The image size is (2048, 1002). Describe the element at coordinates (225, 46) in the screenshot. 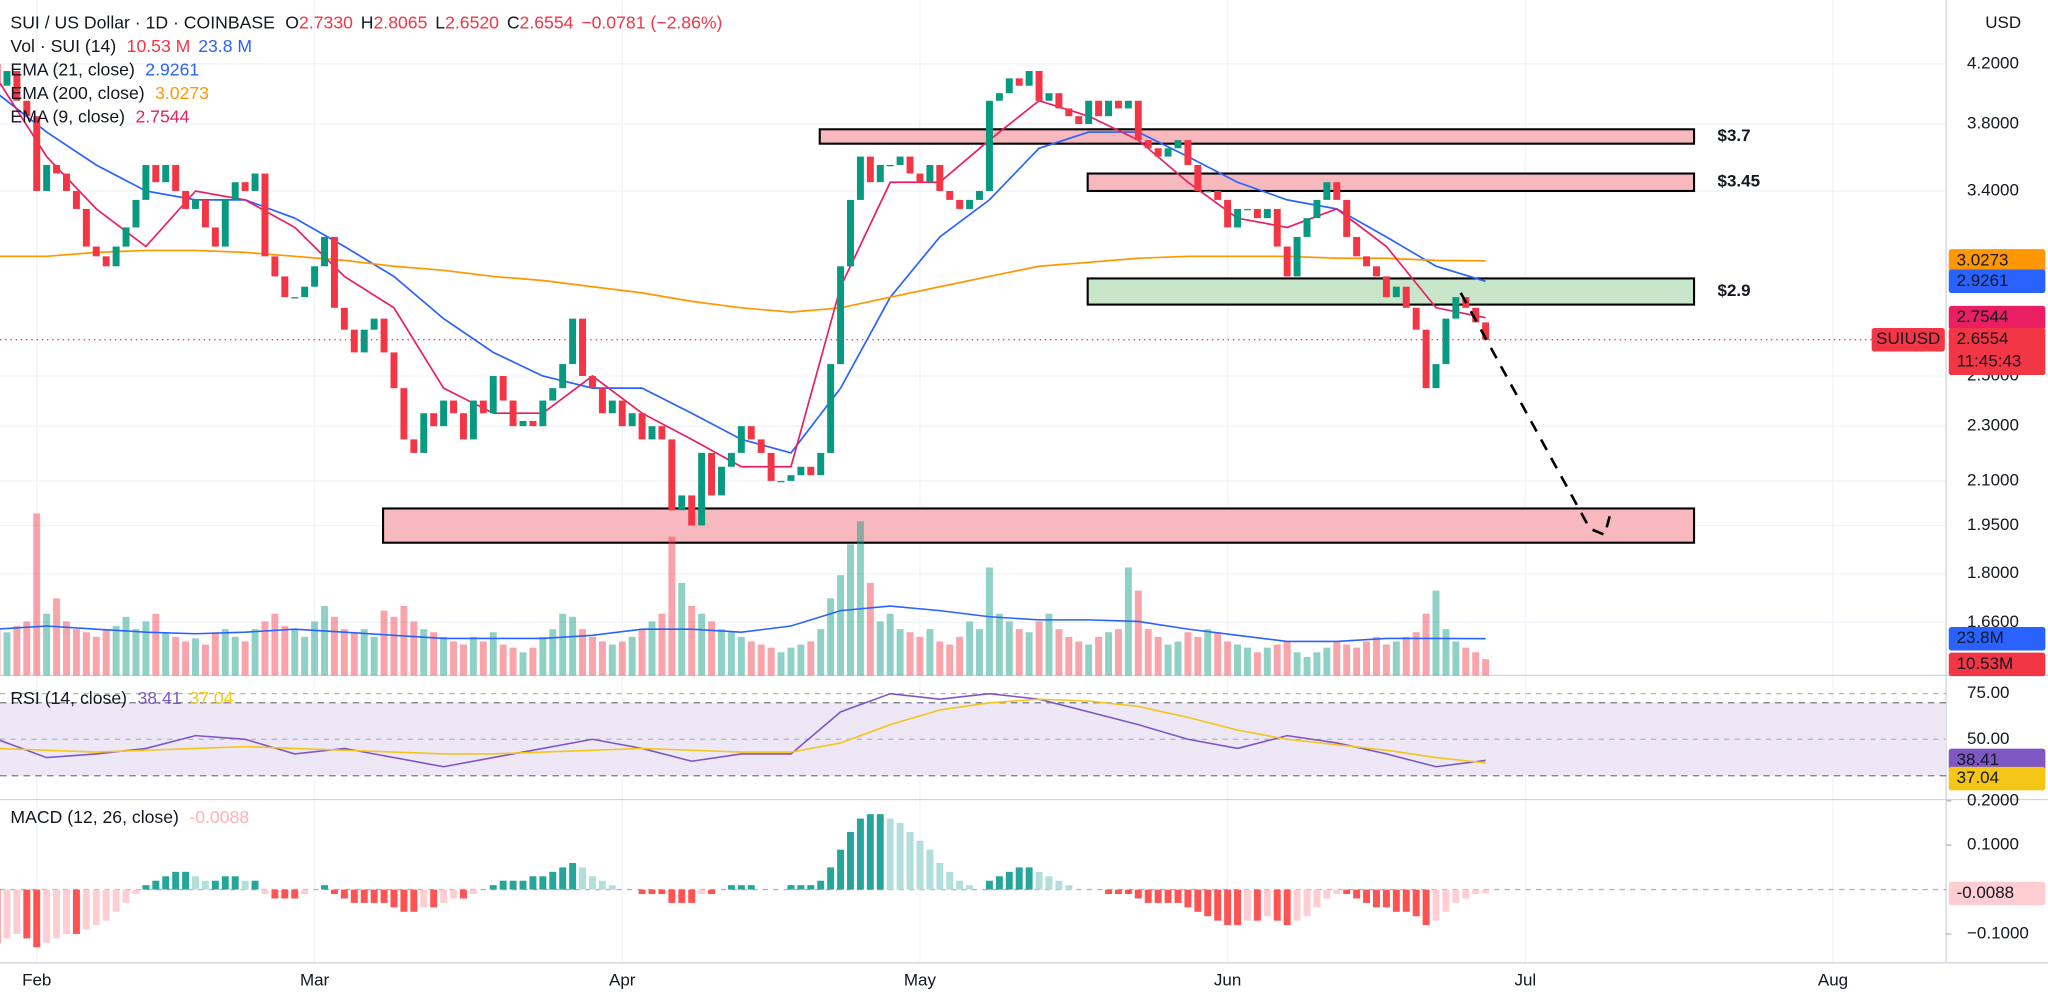

I see `volume-ma-value: 23.8 M` at that location.